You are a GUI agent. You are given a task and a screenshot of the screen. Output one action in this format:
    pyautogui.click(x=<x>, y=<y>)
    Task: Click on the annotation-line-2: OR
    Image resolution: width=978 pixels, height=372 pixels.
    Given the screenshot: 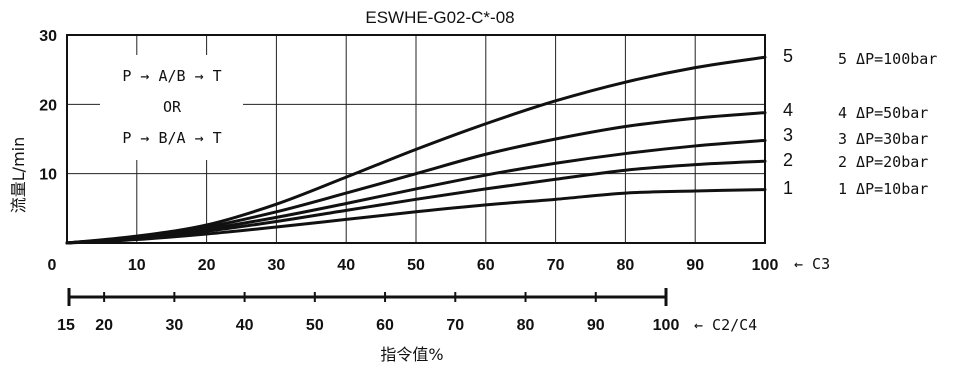 What is the action you would take?
    pyautogui.click(x=172, y=107)
    